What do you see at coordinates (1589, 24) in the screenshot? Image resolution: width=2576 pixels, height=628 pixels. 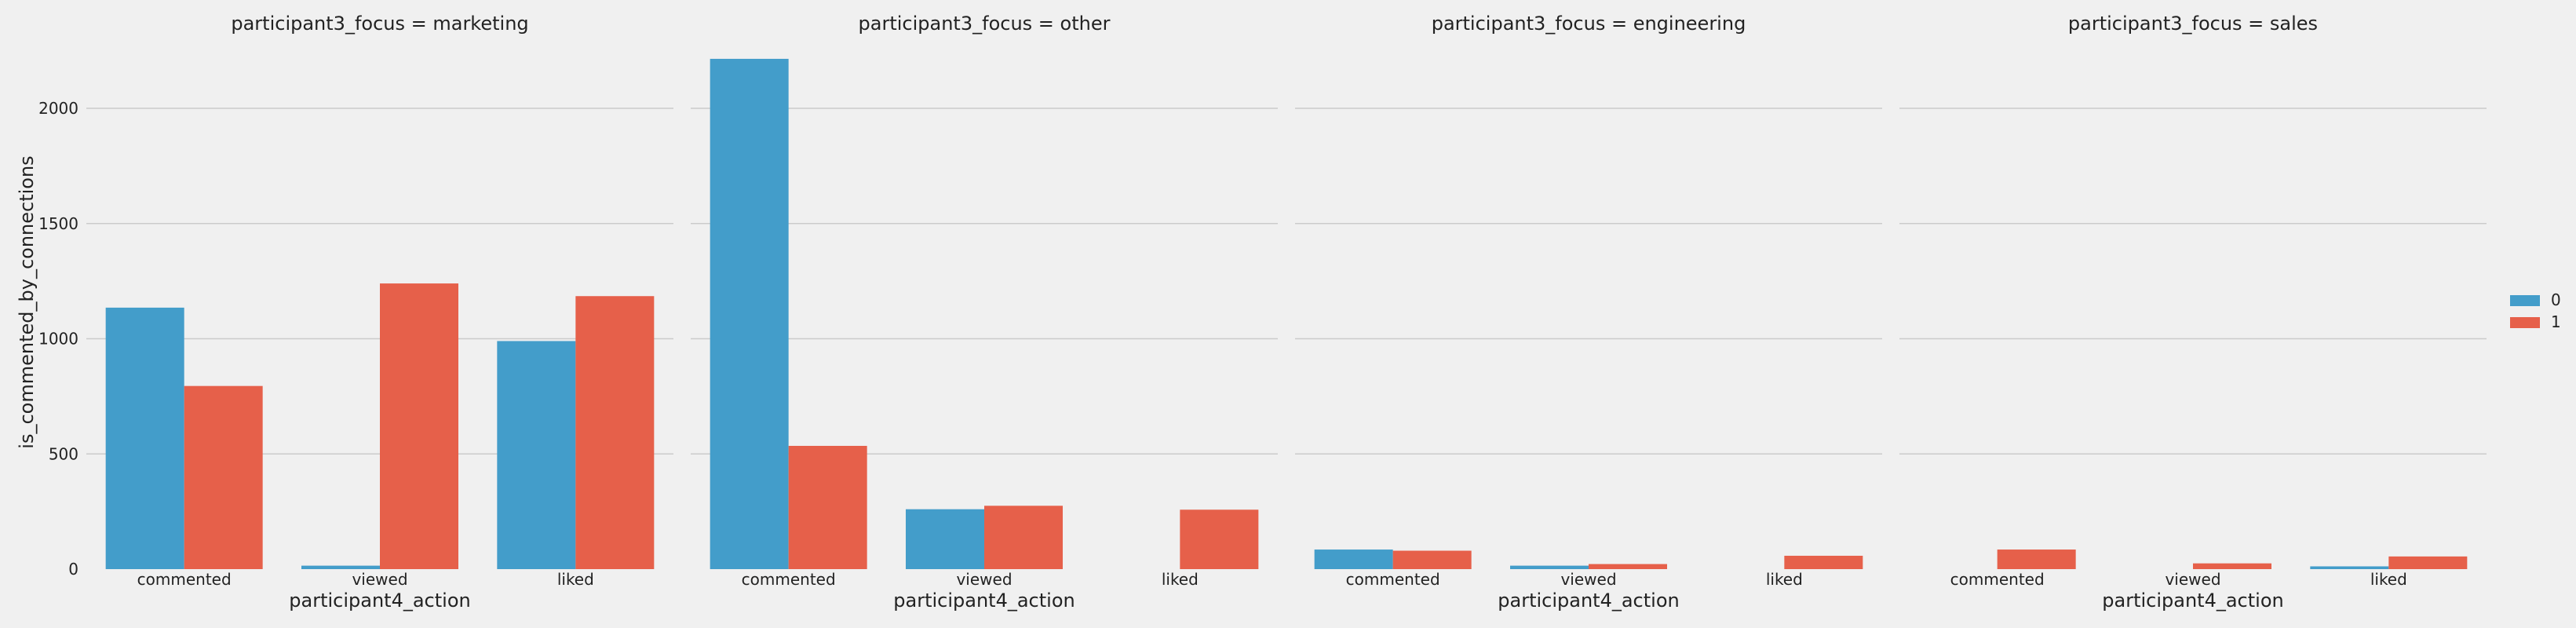 I see `facet-title: participant3_focus = engineering` at bounding box center [1589, 24].